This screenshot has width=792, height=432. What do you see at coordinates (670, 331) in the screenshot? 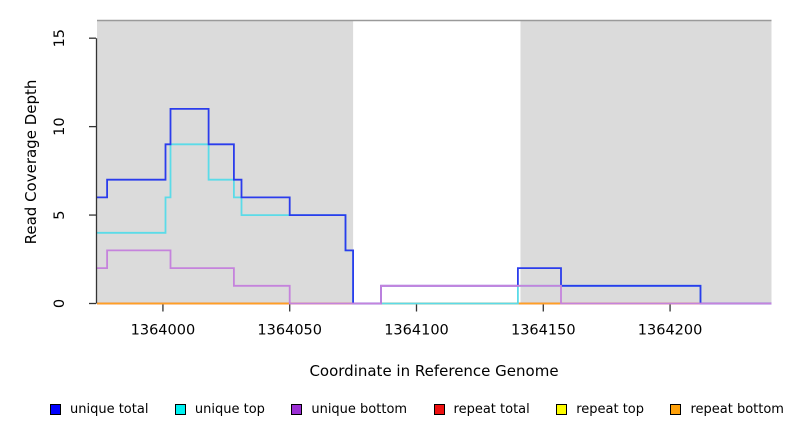
I see `x-tick-label: 1364200` at bounding box center [670, 331].